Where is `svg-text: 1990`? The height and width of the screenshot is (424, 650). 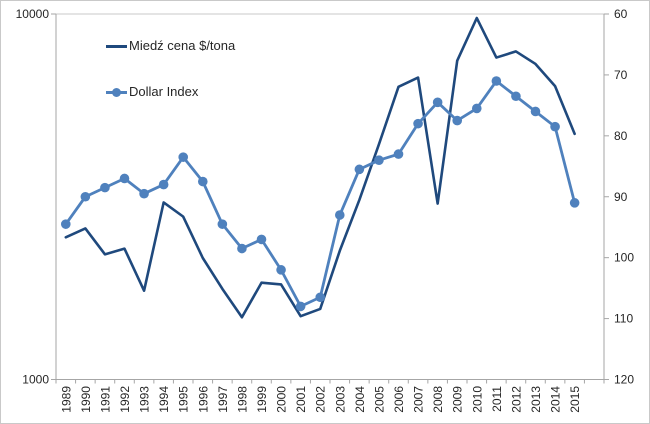 svg-text: 1990 is located at coordinates (86, 399).